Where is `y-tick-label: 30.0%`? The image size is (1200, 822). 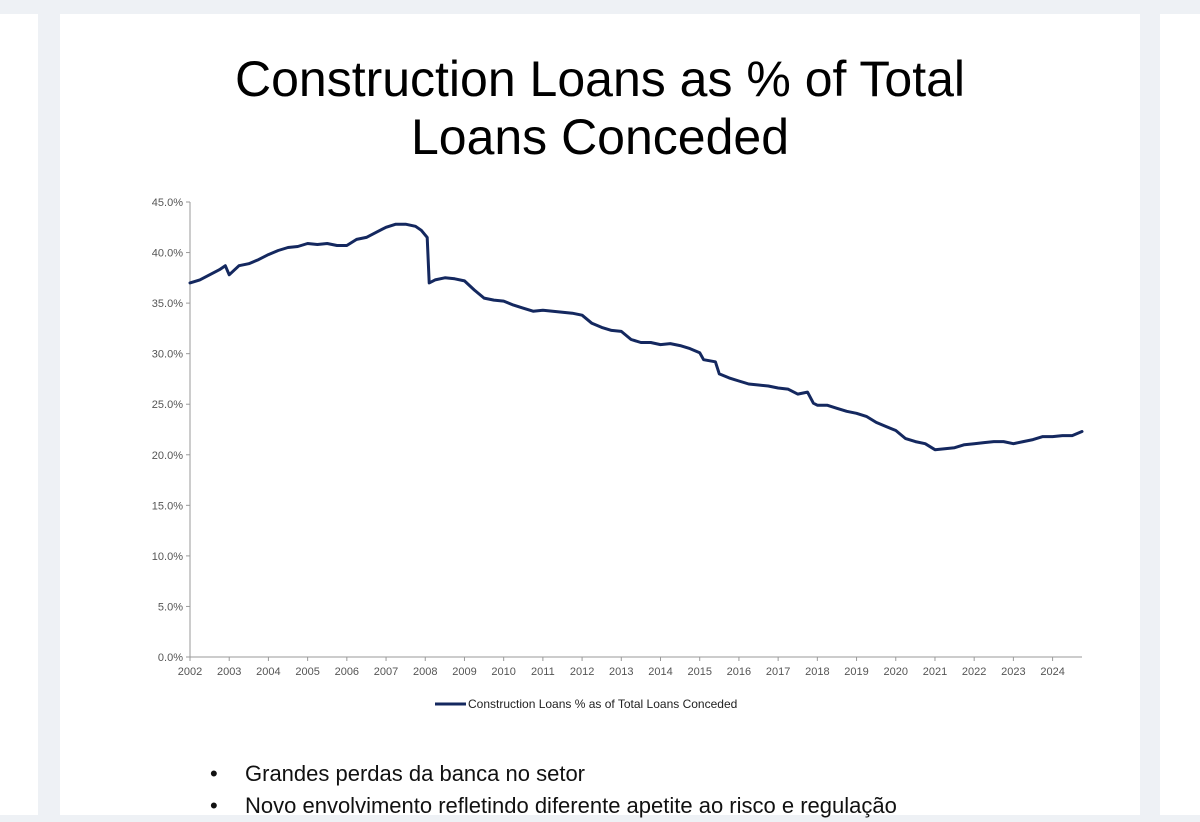 y-tick-label: 30.0% is located at coordinates (167, 355).